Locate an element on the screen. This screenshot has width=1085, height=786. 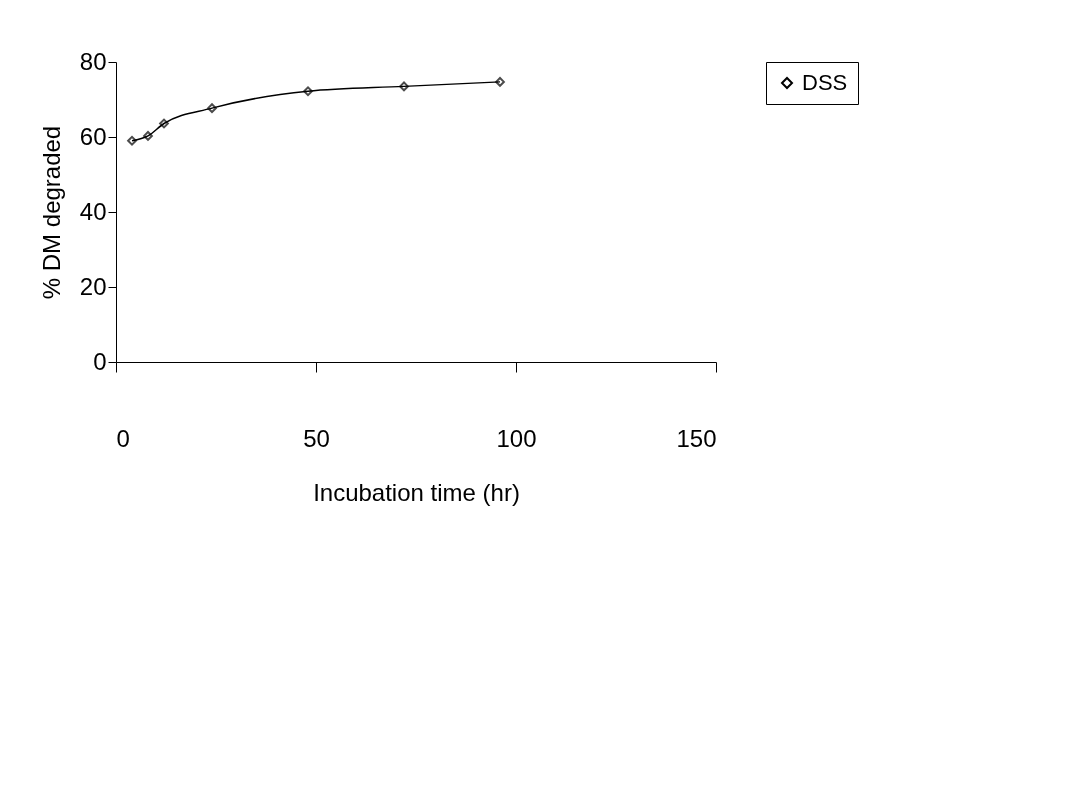
y-axis-title: % DM degraded is located at coordinates (51, 212).